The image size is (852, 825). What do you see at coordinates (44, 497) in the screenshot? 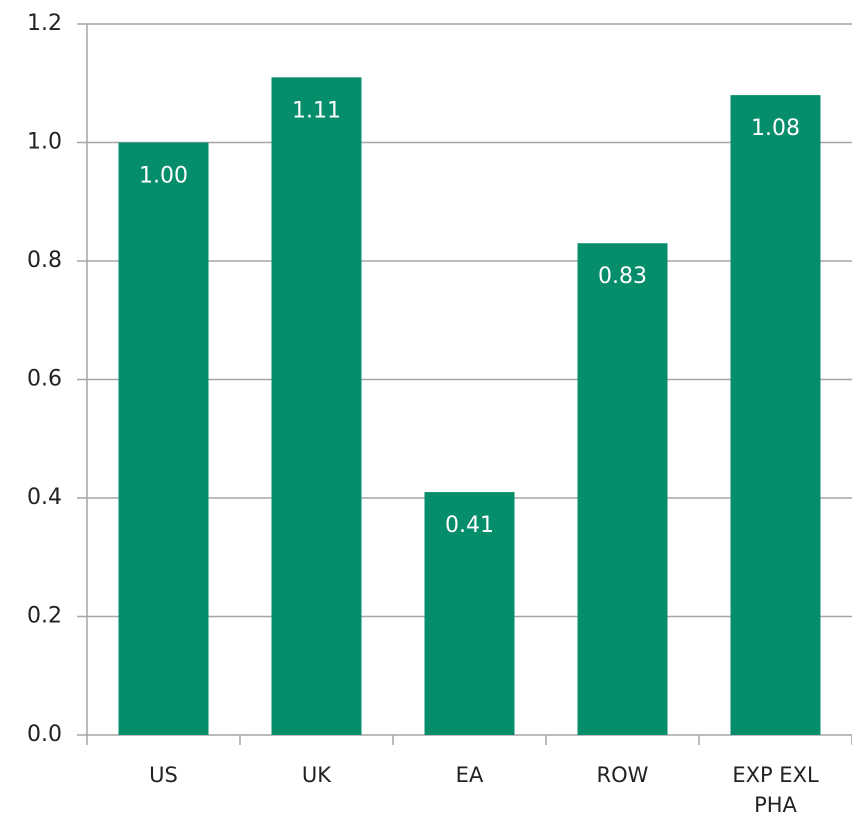
I see `y-tick-label: 0.4` at bounding box center [44, 497].